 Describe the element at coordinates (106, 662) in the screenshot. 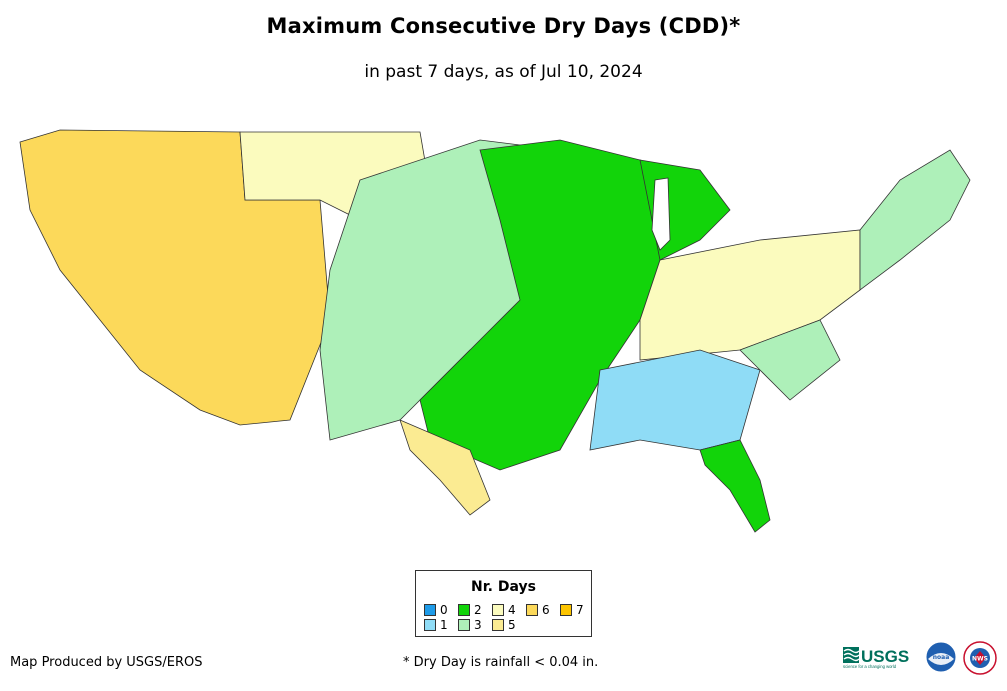

I see `producer-credit: Map Produced by USGS/EROS` at that location.